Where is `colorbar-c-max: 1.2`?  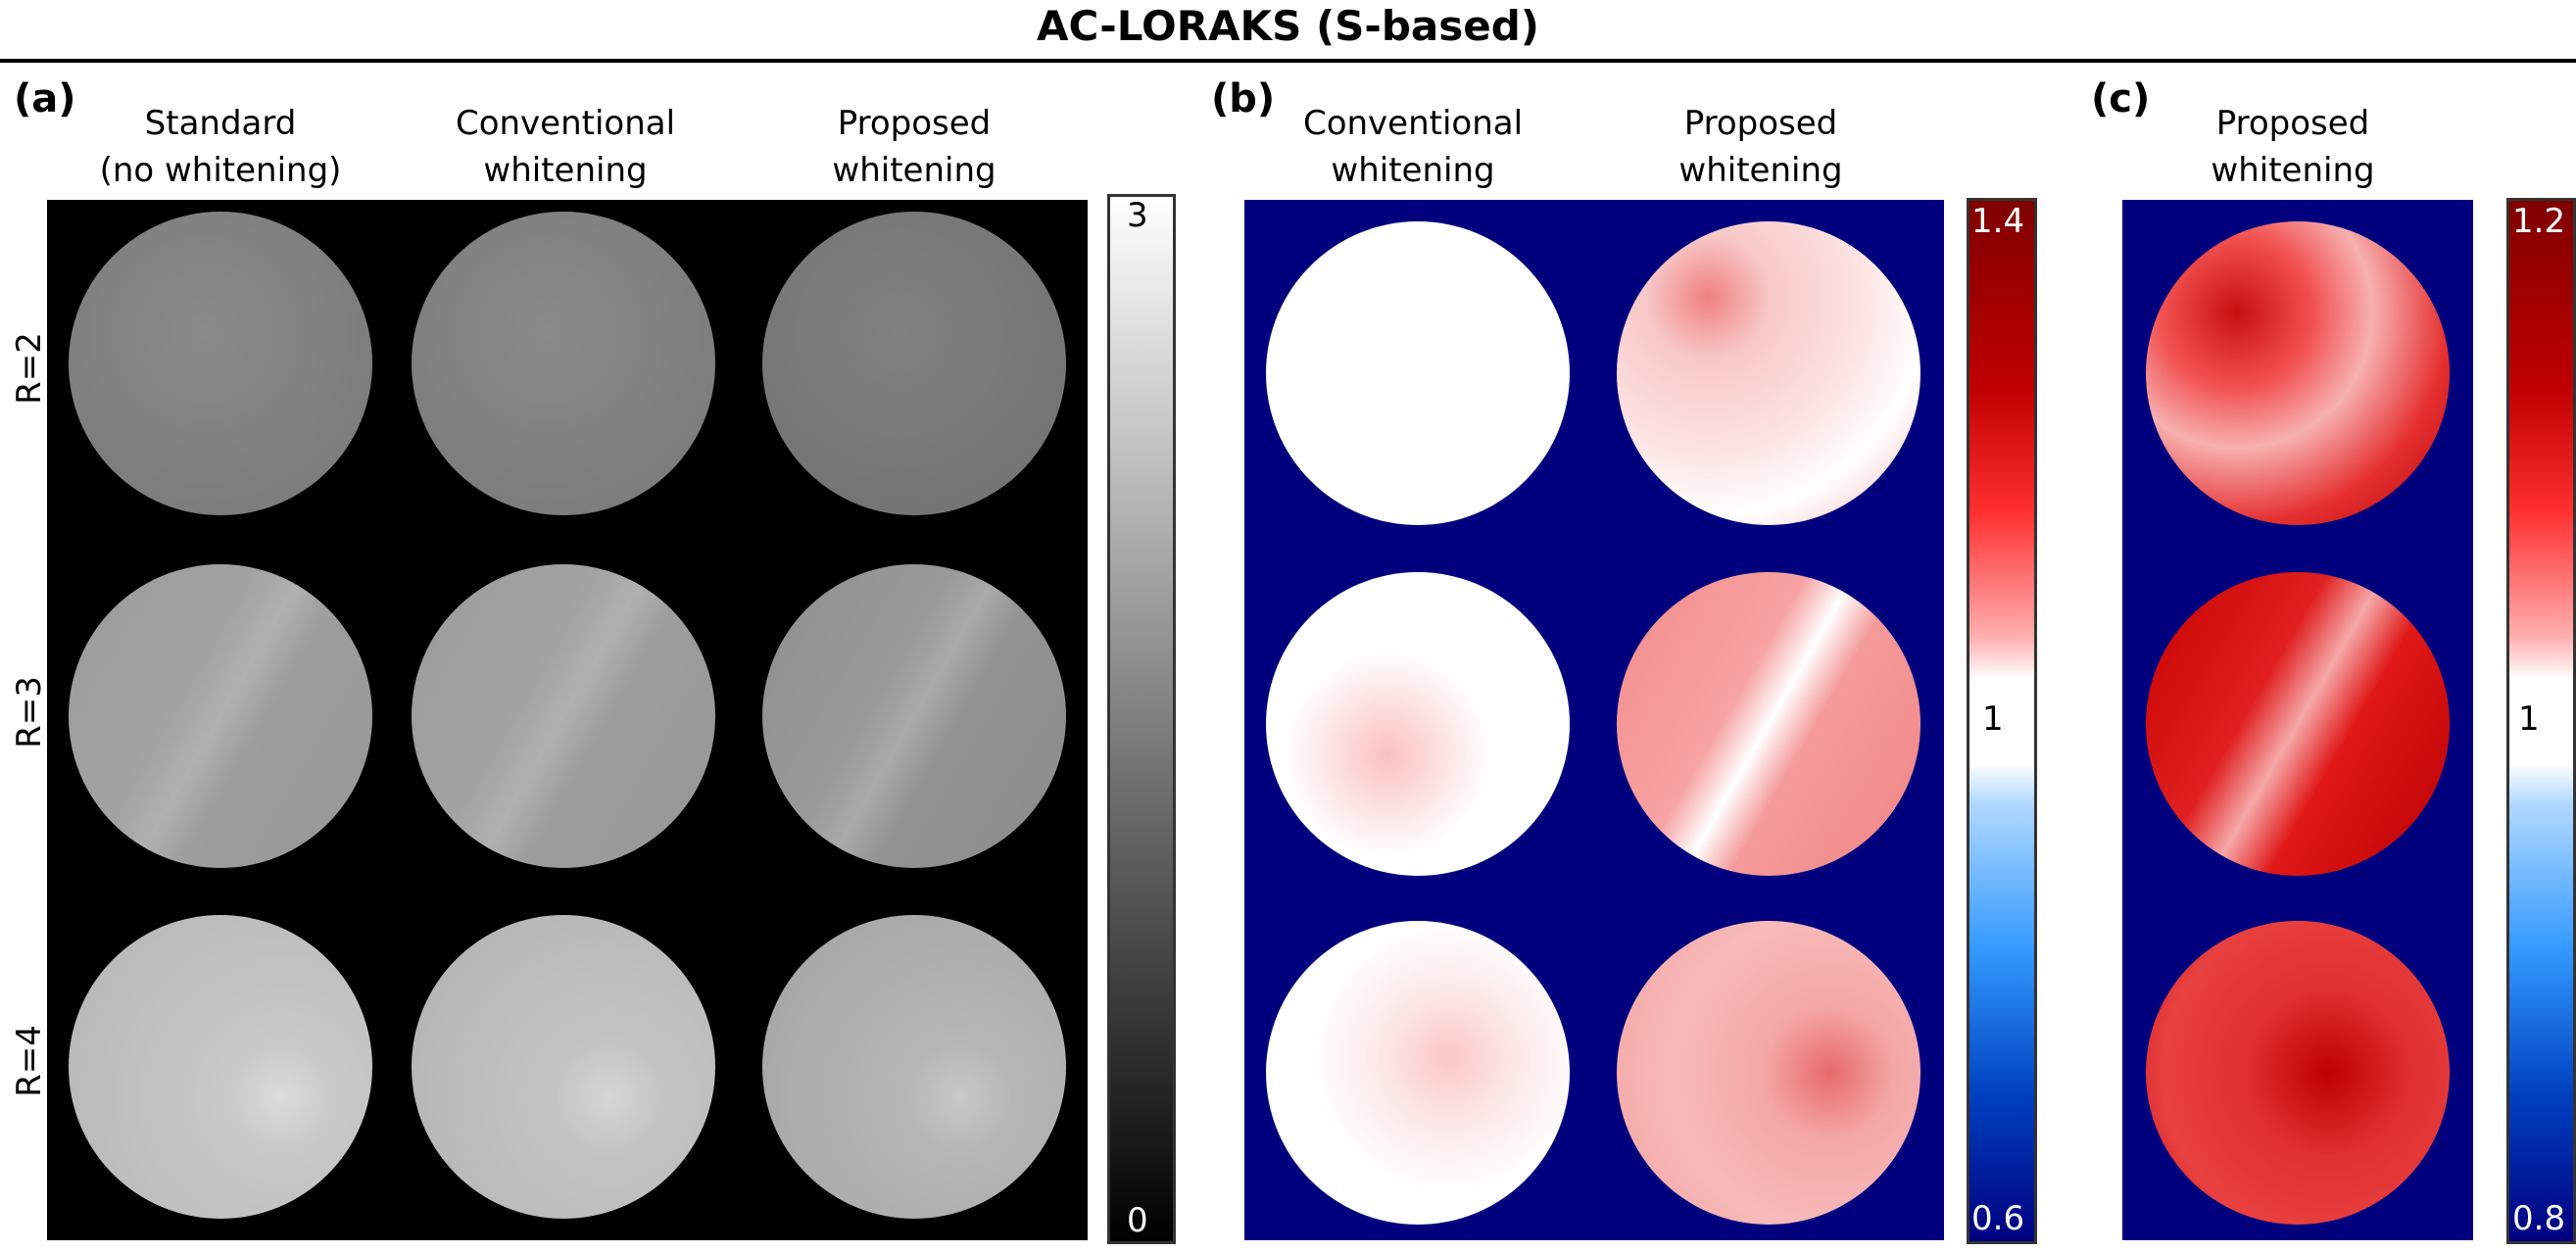
colorbar-c-max: 1.2 is located at coordinates (2539, 222).